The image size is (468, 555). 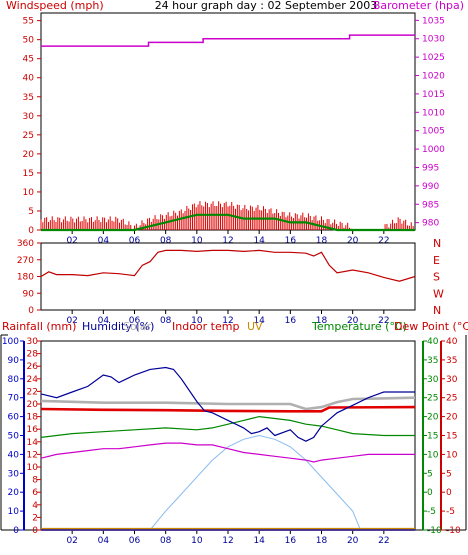 I want to click on temperature-tick-label: 5, so click(x=430, y=474).